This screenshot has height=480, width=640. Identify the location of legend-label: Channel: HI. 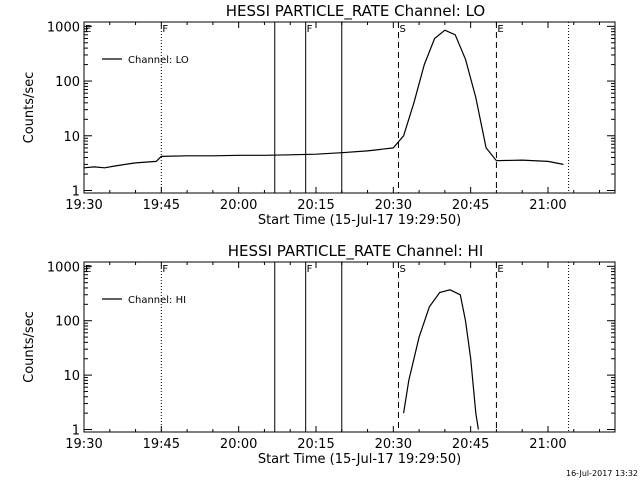
(157, 300).